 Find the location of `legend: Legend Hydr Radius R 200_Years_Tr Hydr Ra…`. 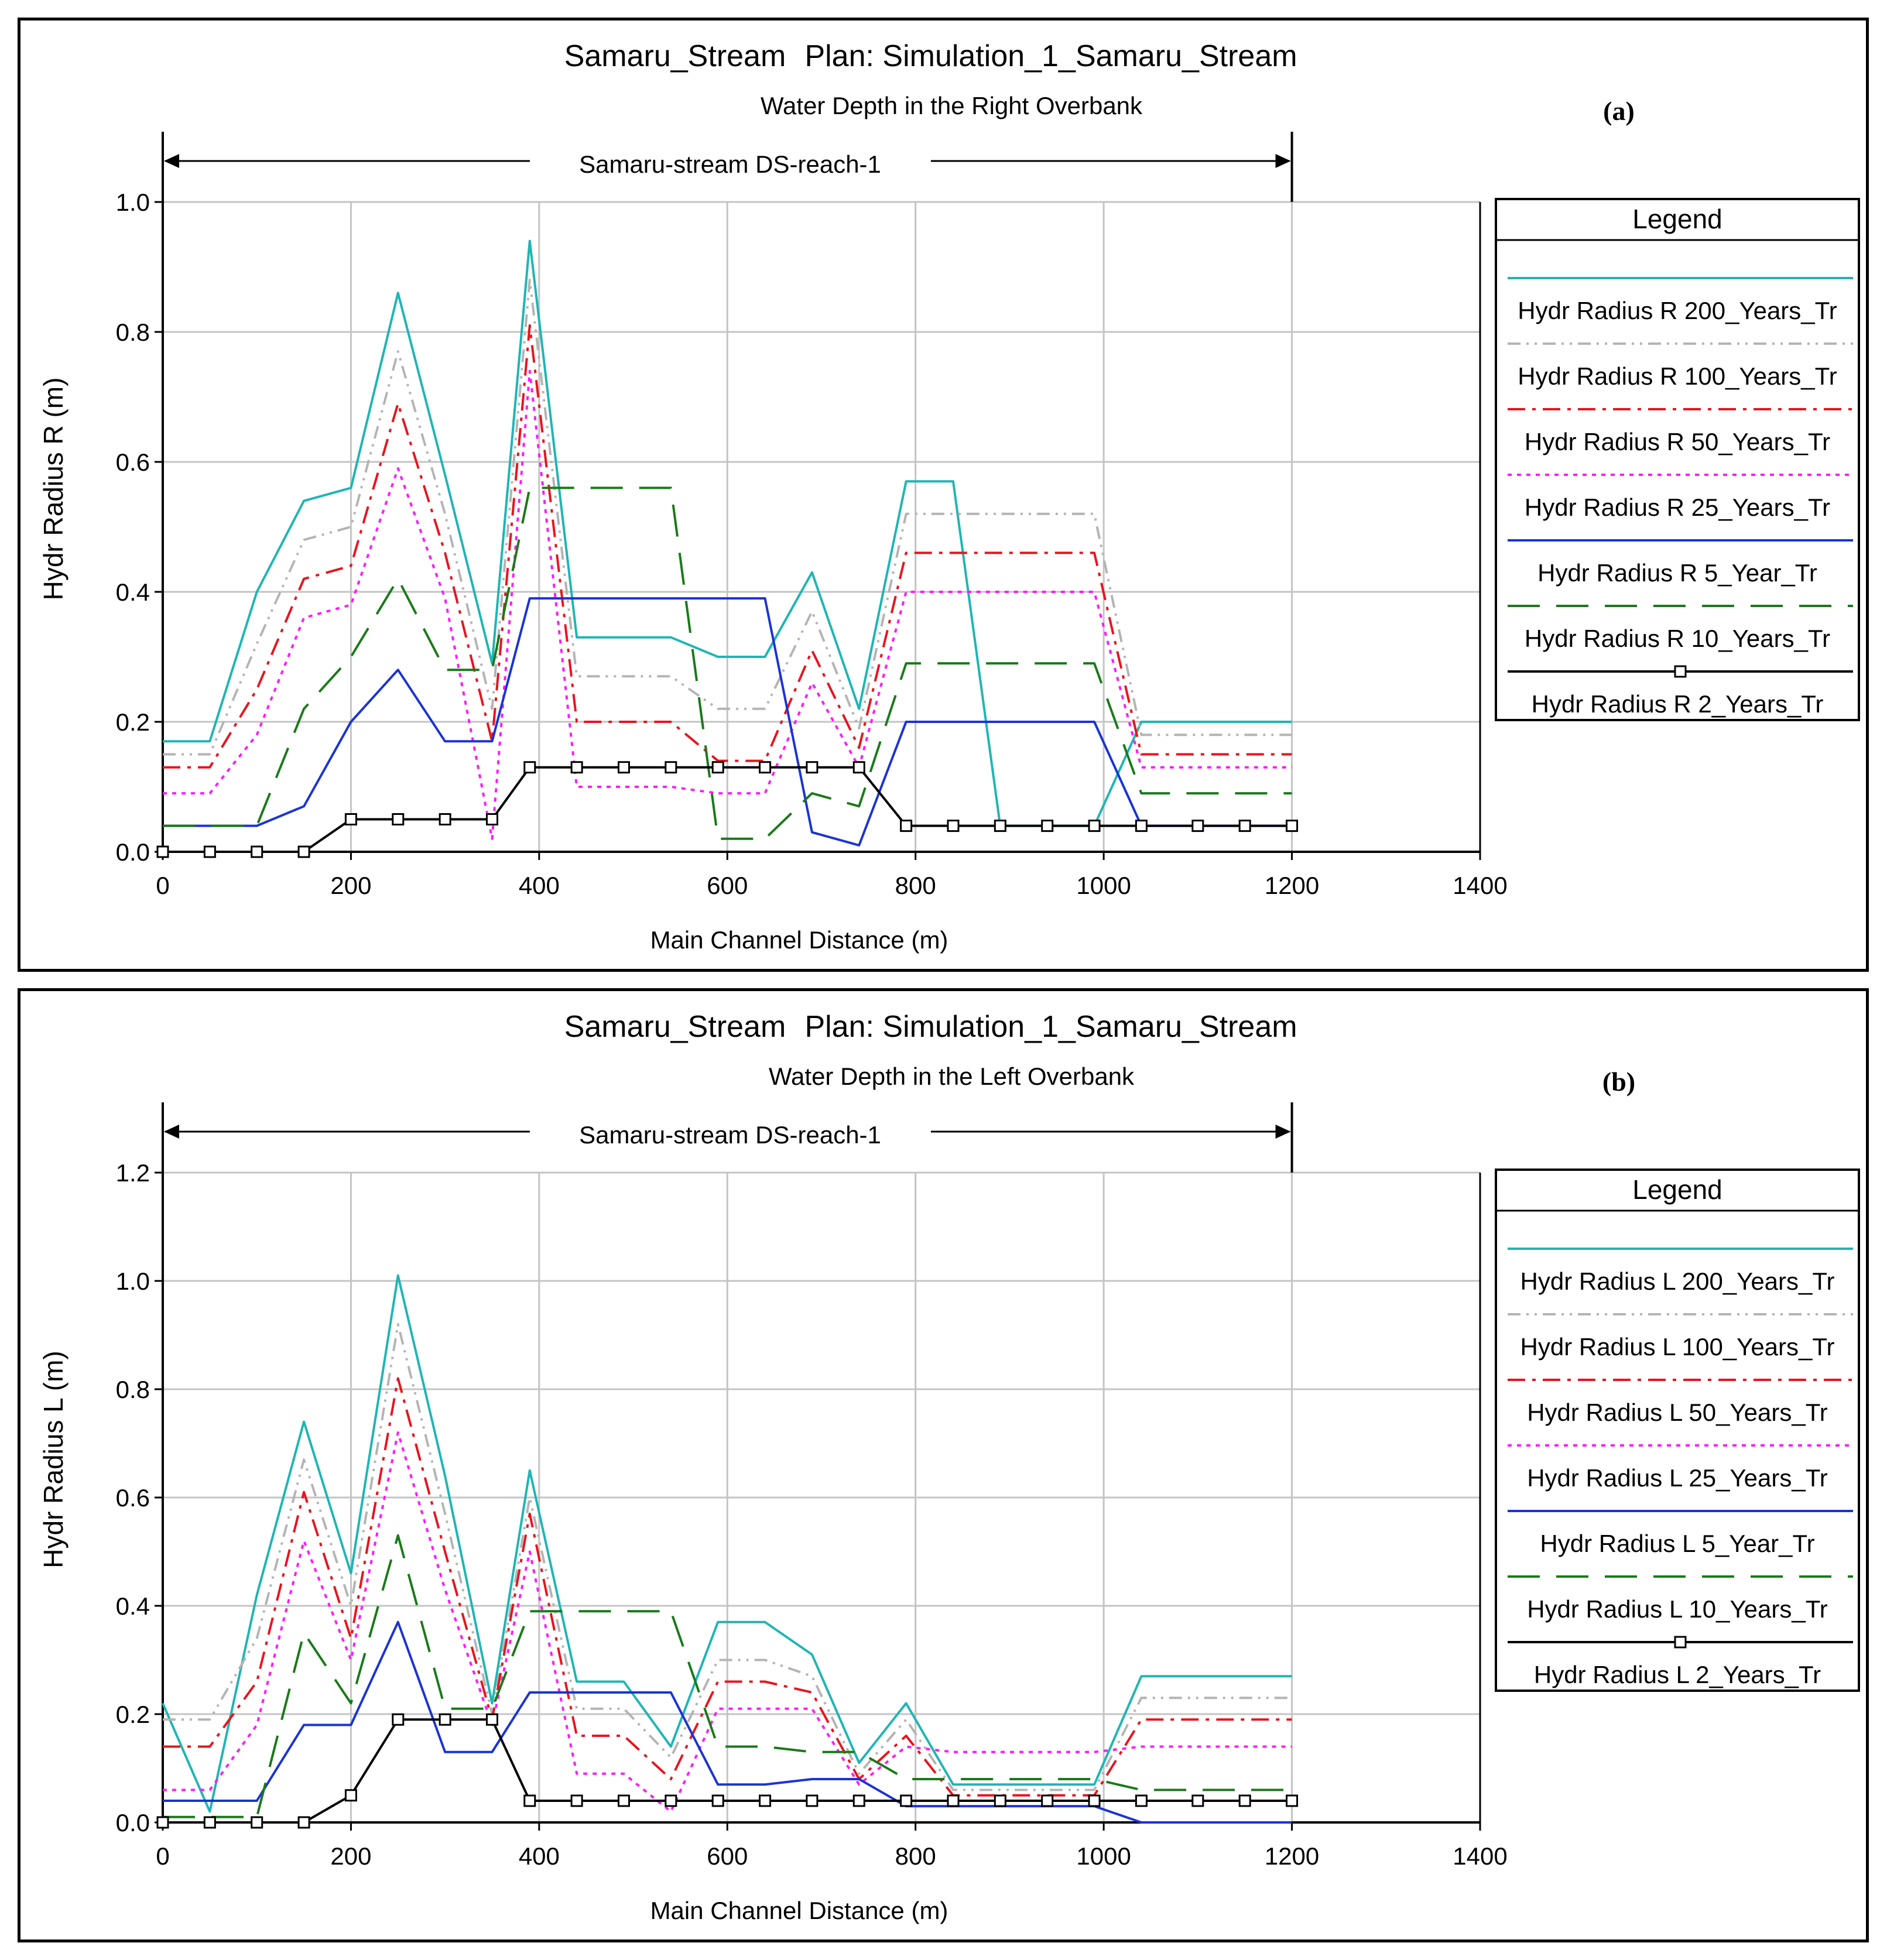

legend: Legend Hydr Radius R 200_Years_Tr Hydr Ra… is located at coordinates (1677, 459).